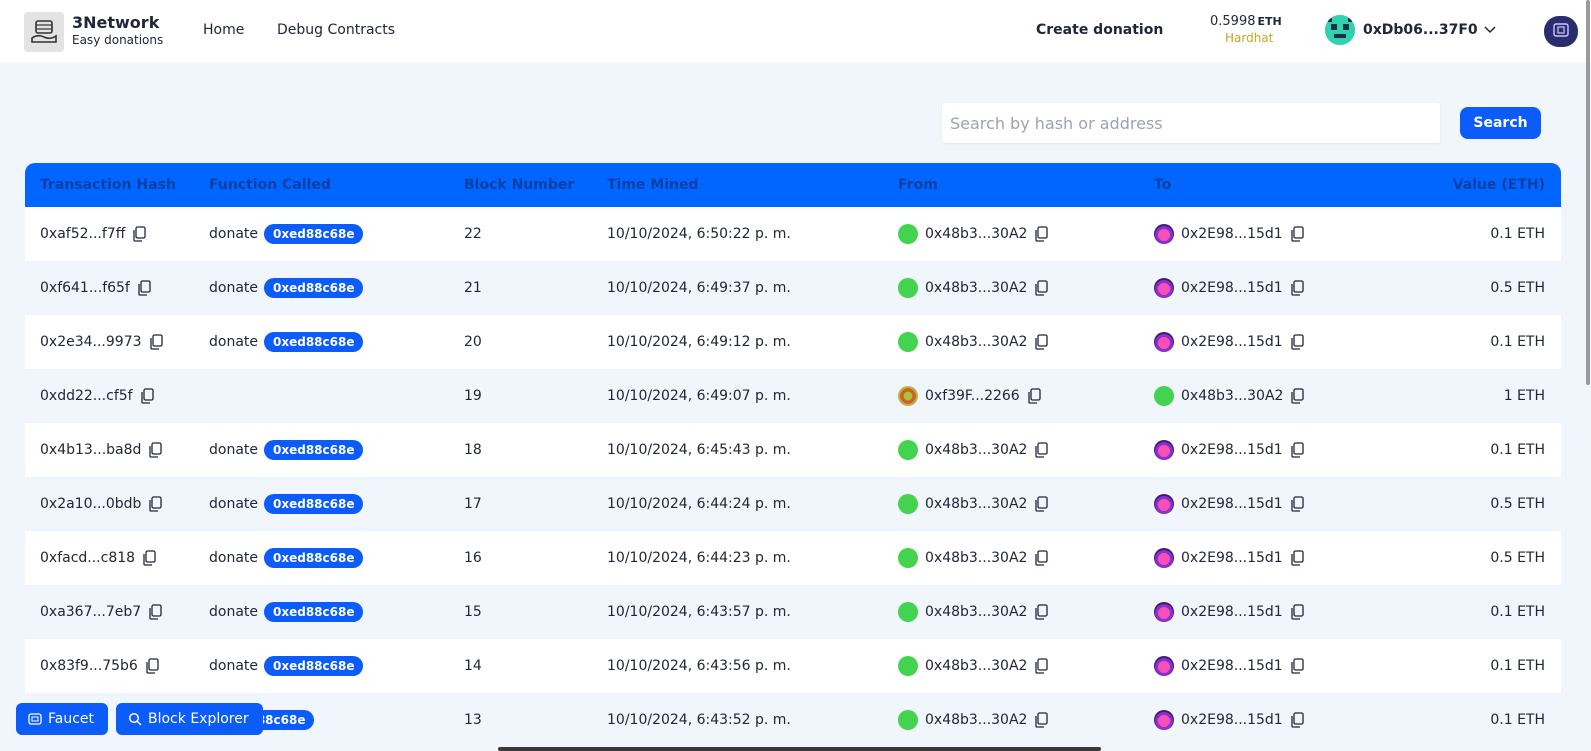  I want to click on block-number: 19, so click(473, 396).